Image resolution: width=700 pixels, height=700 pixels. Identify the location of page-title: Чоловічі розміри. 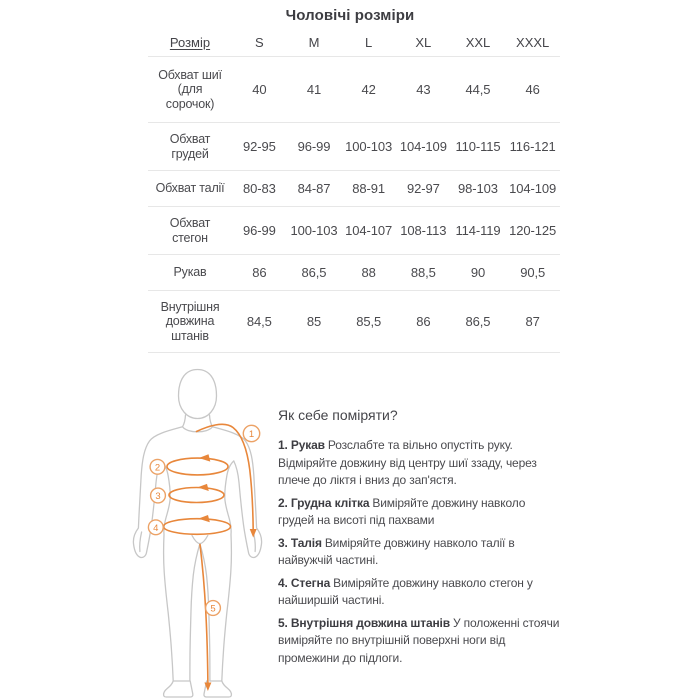
(350, 15).